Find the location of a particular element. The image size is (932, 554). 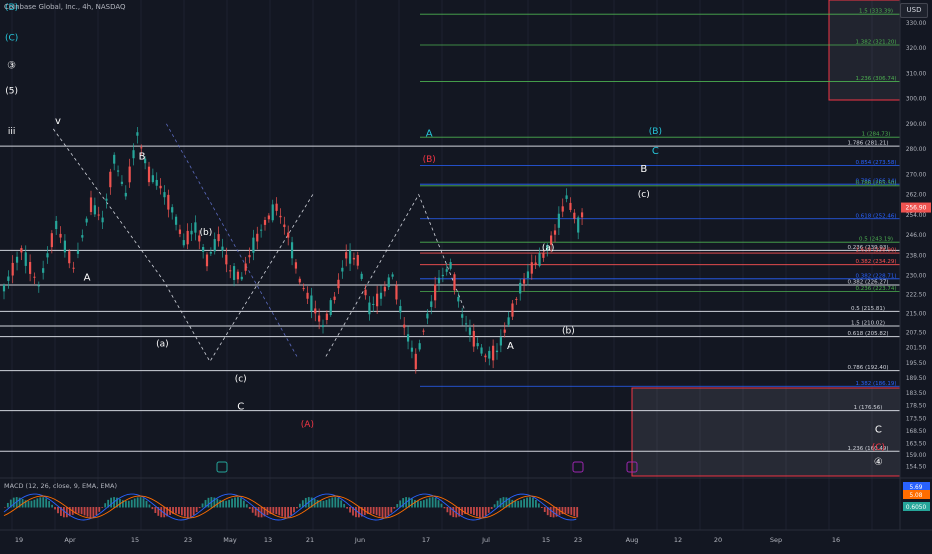

time-tick-label: 16 is located at coordinates (836, 540).